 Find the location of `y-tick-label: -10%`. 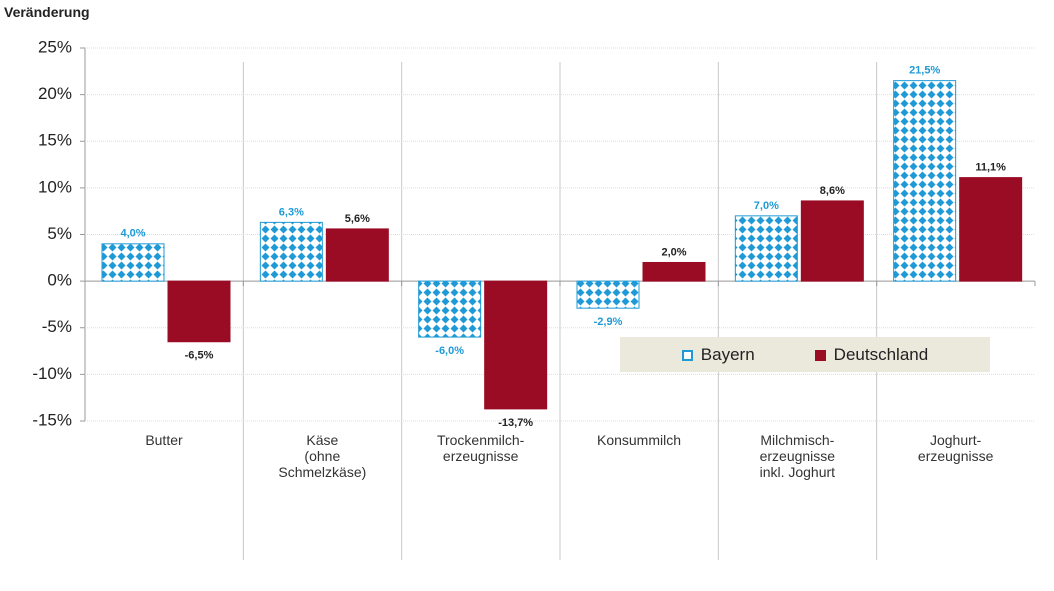

y-tick-label: -10% is located at coordinates (52, 373).